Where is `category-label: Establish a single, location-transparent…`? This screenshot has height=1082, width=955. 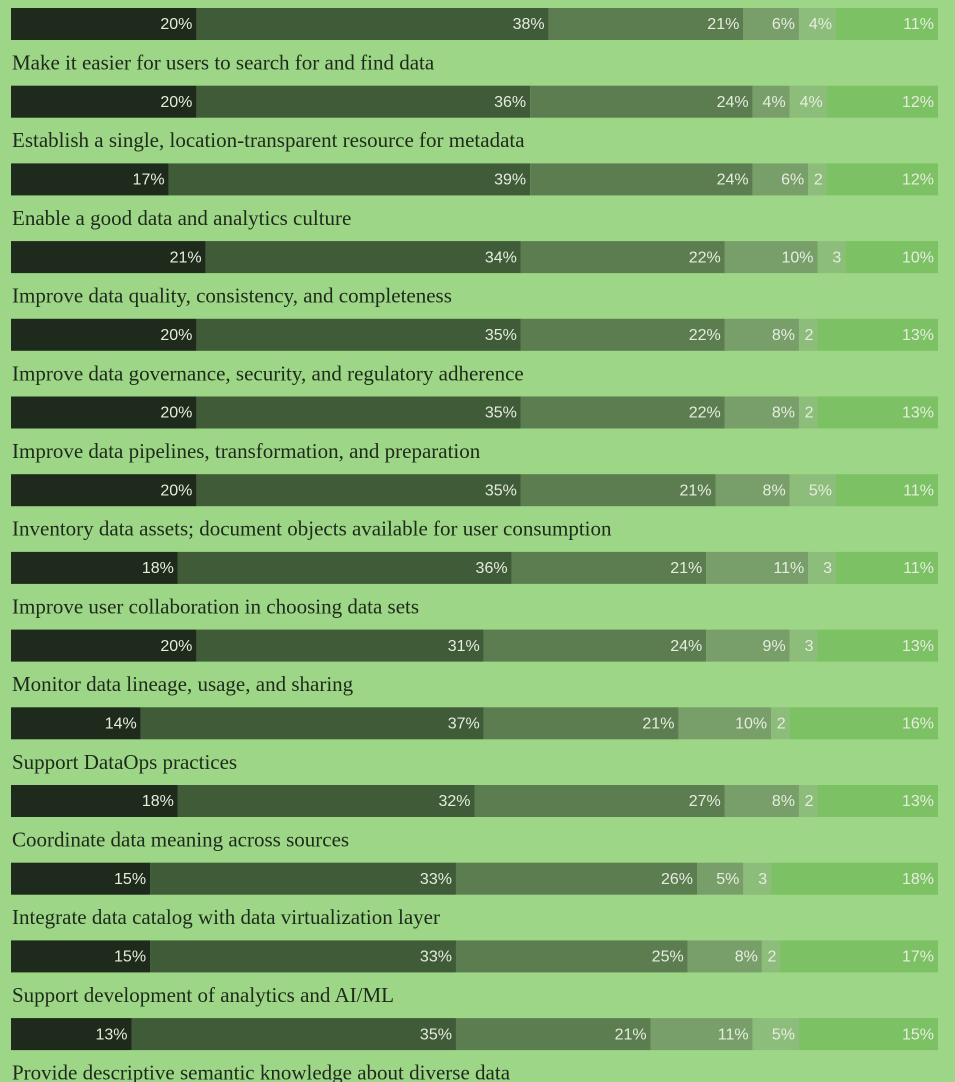 category-label: Establish a single, location-transparent… is located at coordinates (268, 140).